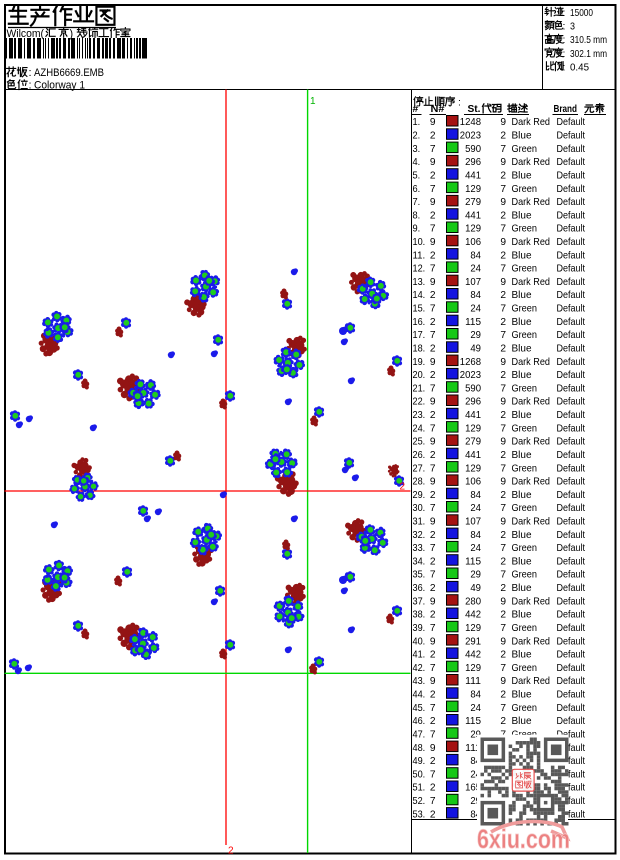  I want to click on svg-text: 52., so click(419, 801).